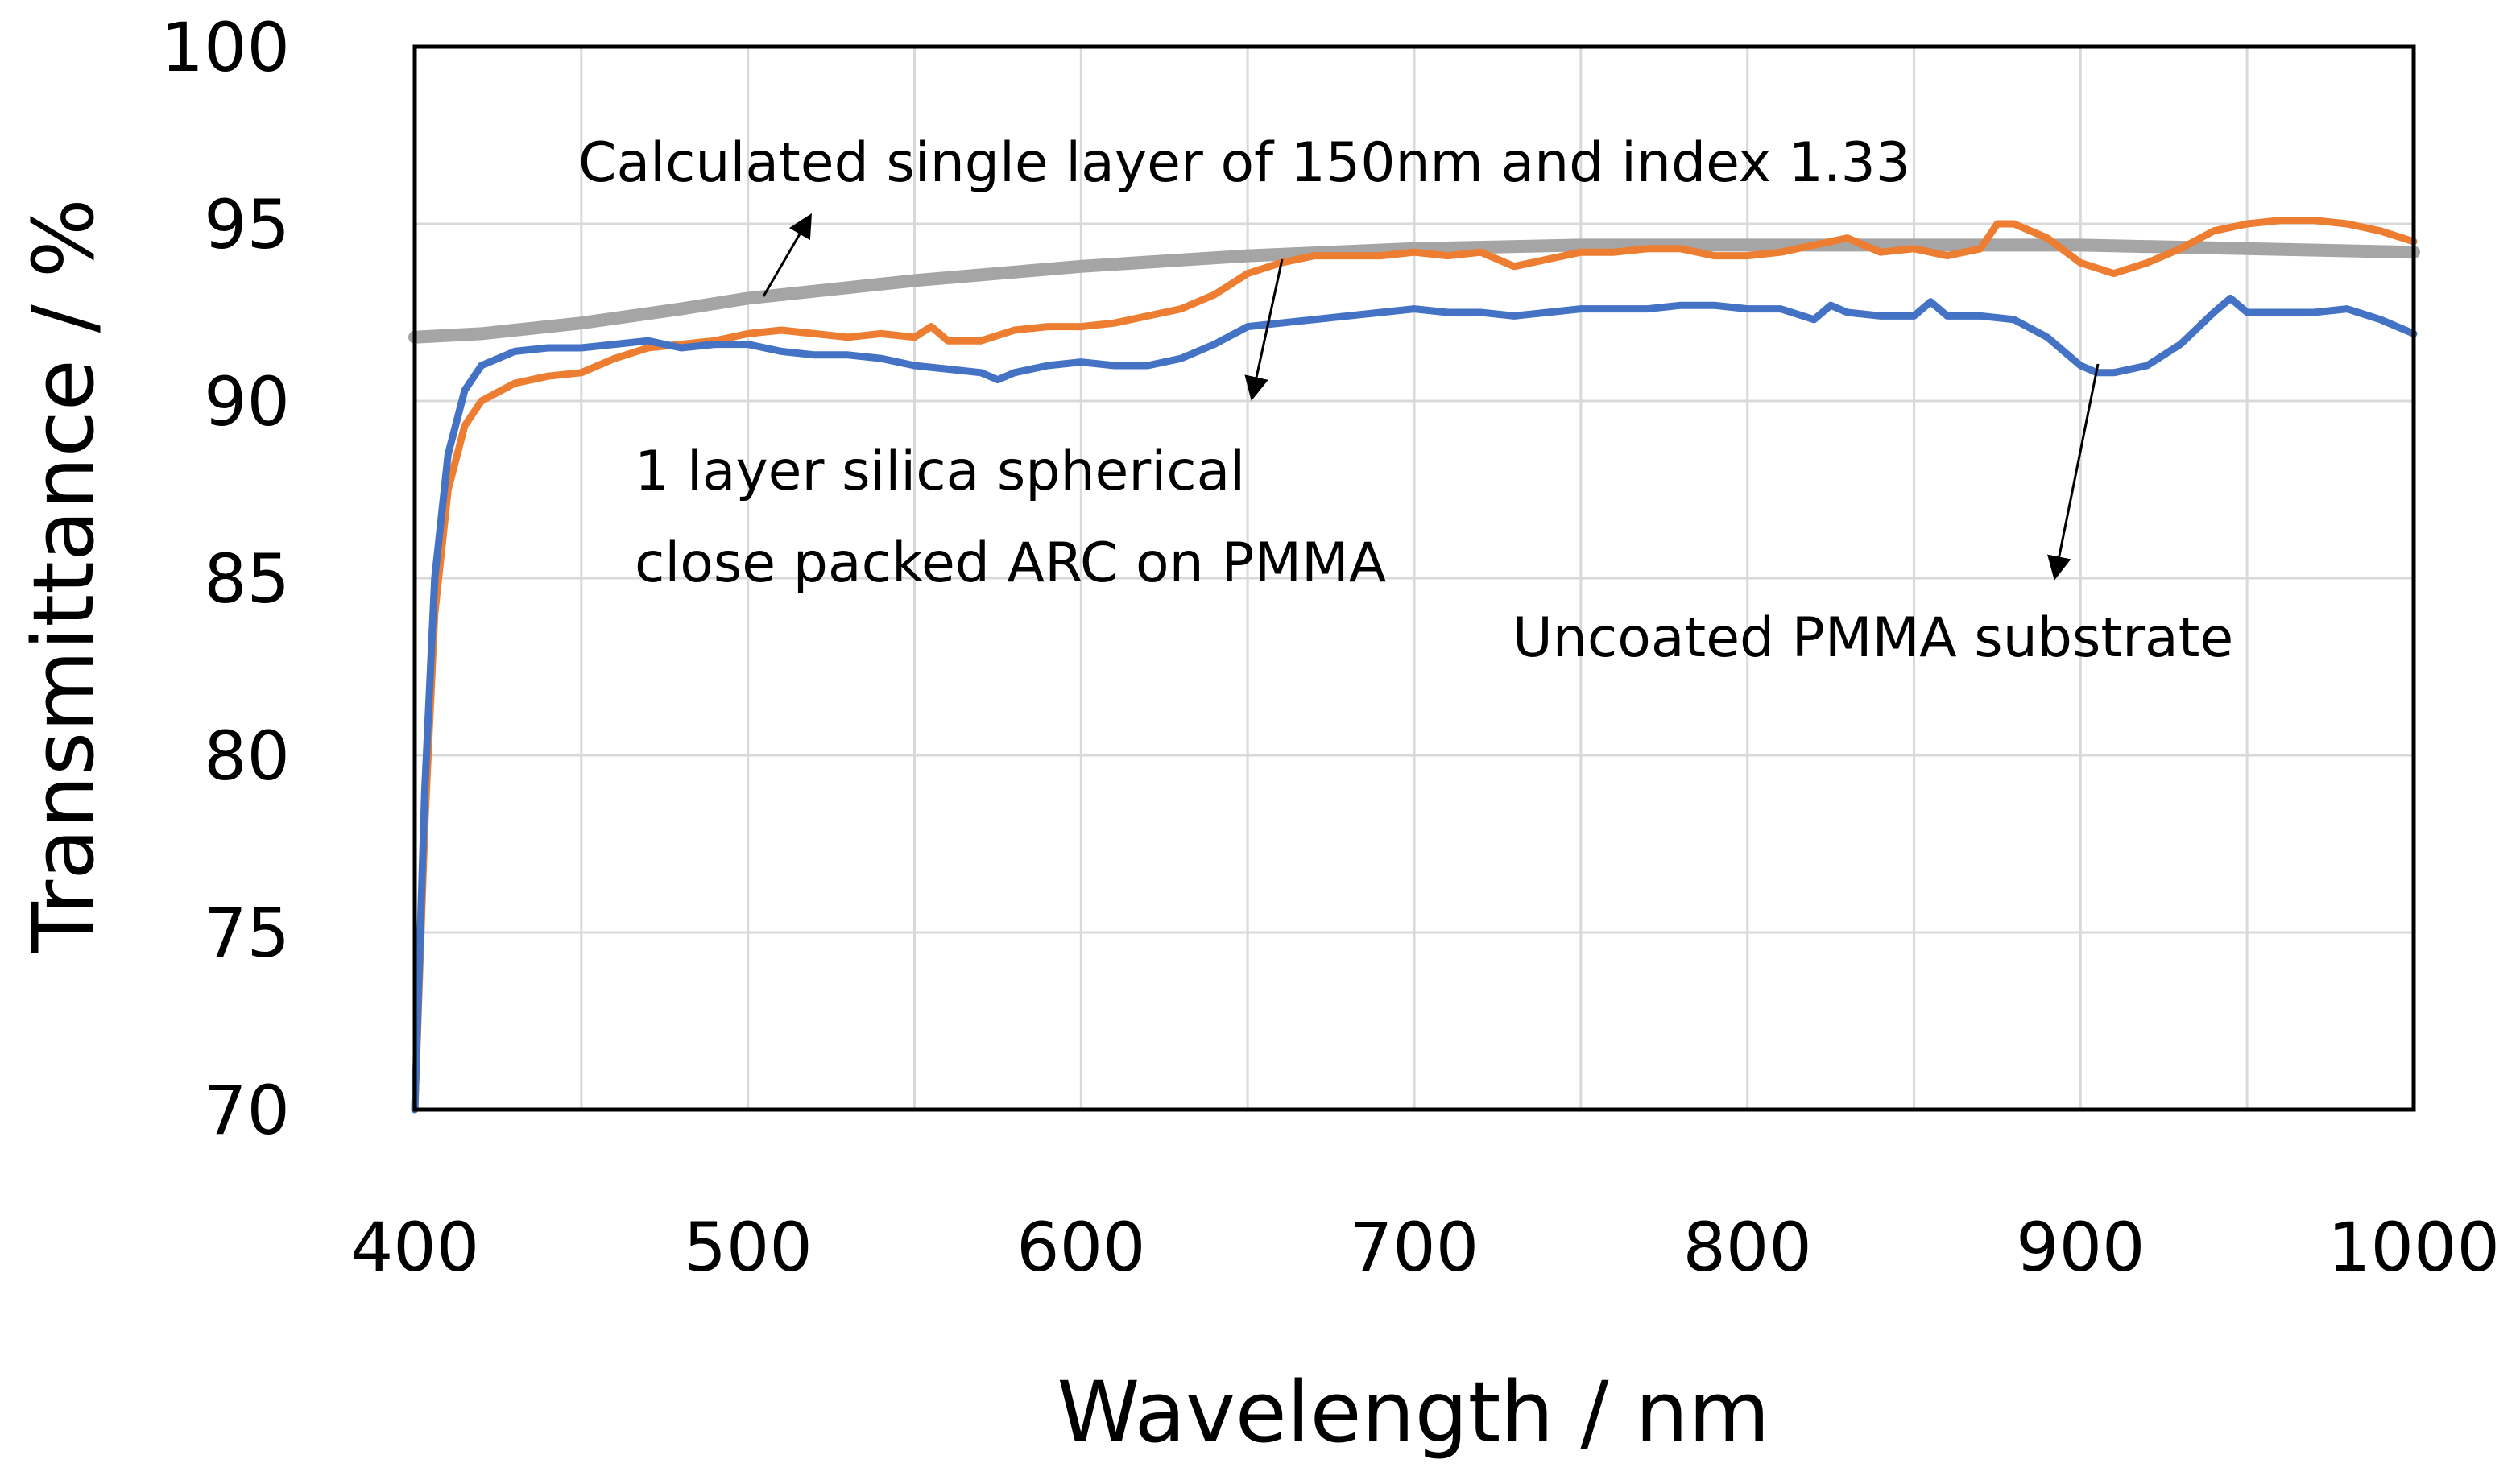  Describe the element at coordinates (2073, 472) in the screenshot. I see `arrow-pmma` at that location.